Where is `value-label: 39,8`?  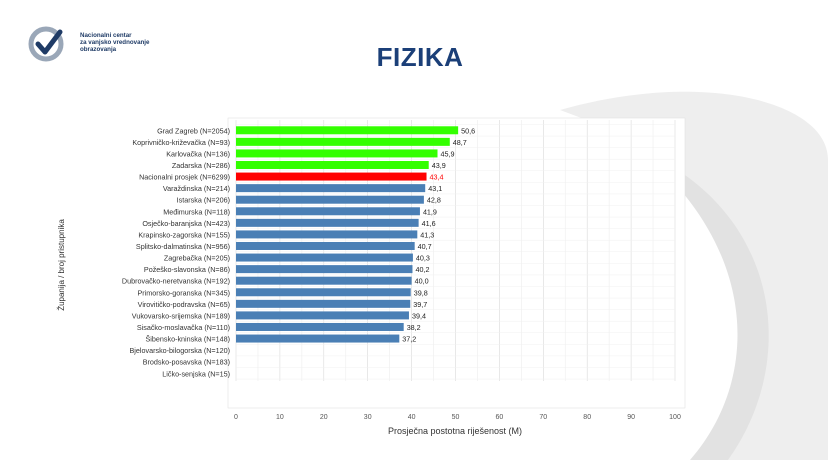
value-label: 39,8 is located at coordinates (421, 292).